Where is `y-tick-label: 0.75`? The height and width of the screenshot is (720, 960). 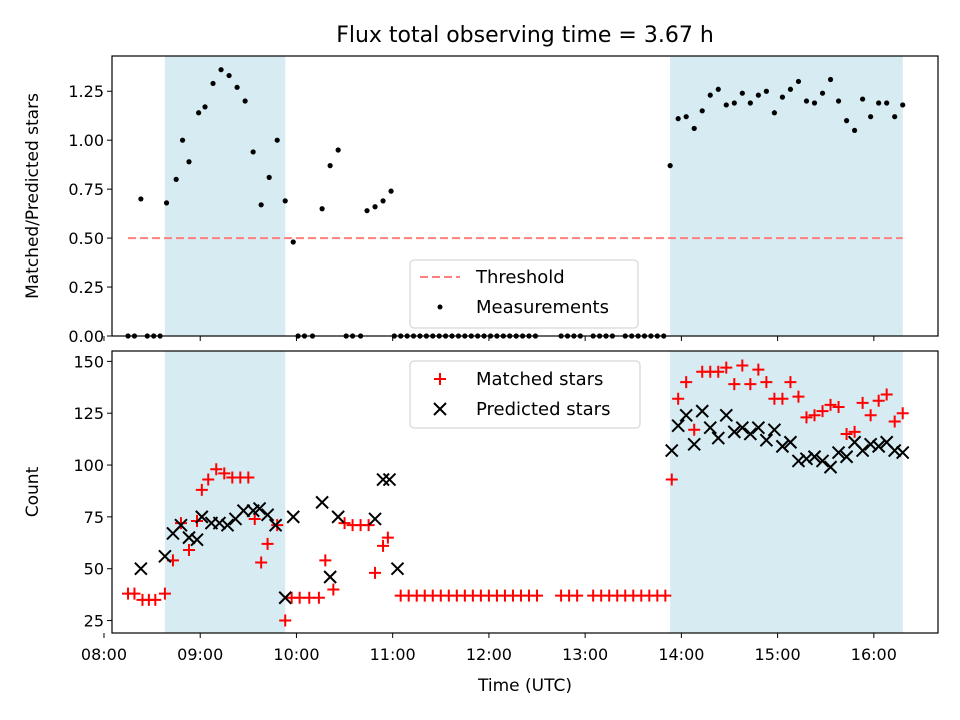 y-tick-label: 0.75 is located at coordinates (86, 189).